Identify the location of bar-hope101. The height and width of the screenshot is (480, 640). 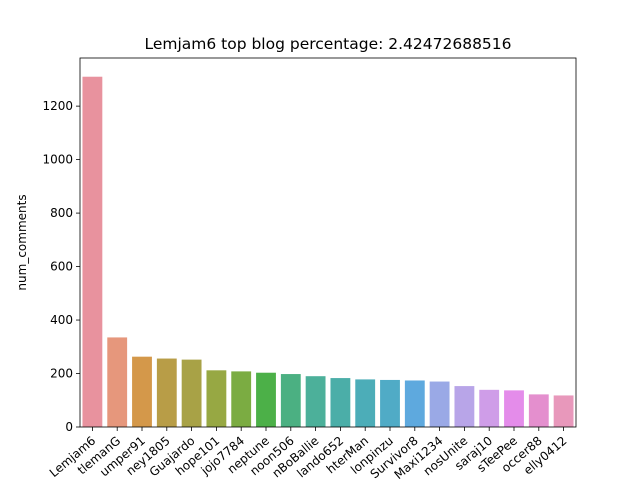
(216, 398).